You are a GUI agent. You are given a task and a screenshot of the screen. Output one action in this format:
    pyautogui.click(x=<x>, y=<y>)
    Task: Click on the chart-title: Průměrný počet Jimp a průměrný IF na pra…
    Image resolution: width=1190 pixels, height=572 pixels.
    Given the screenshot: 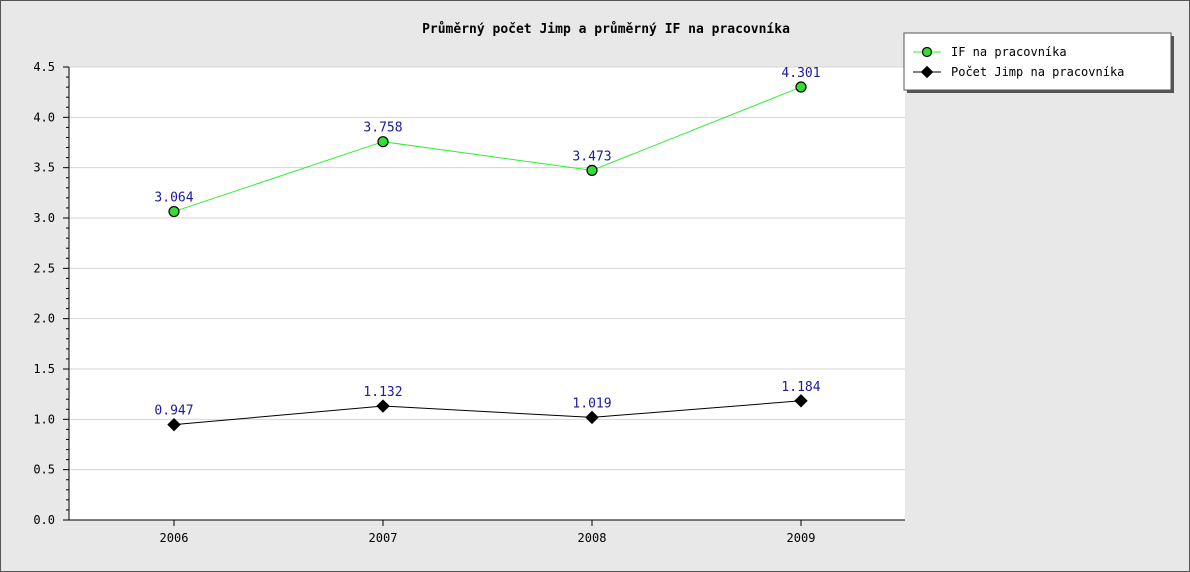 What is the action you would take?
    pyautogui.click(x=606, y=29)
    